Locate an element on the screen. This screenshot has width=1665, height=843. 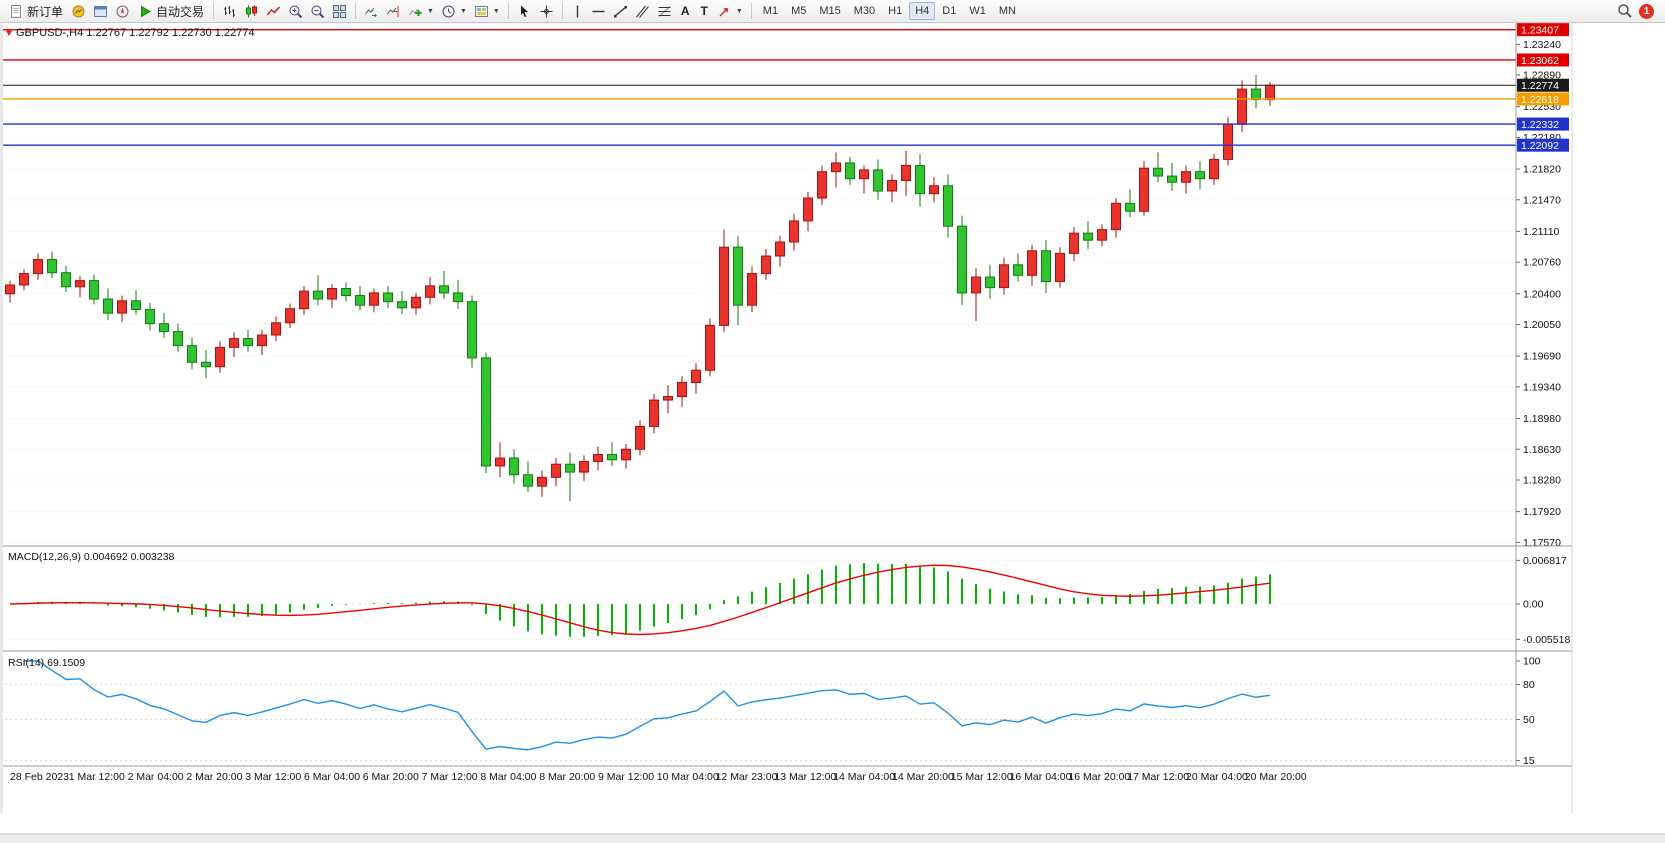
zoom-in-button is located at coordinates (295, 11).